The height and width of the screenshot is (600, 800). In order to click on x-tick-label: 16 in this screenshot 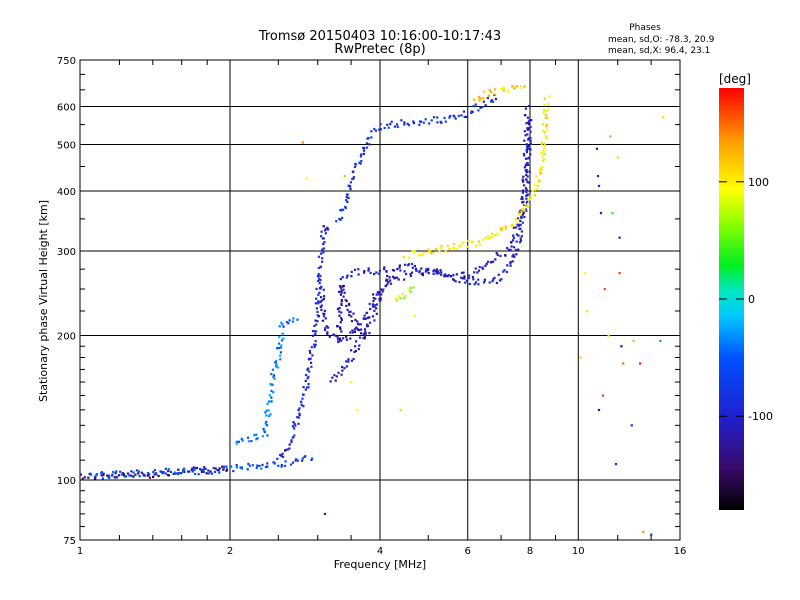, I will do `click(680, 551)`.